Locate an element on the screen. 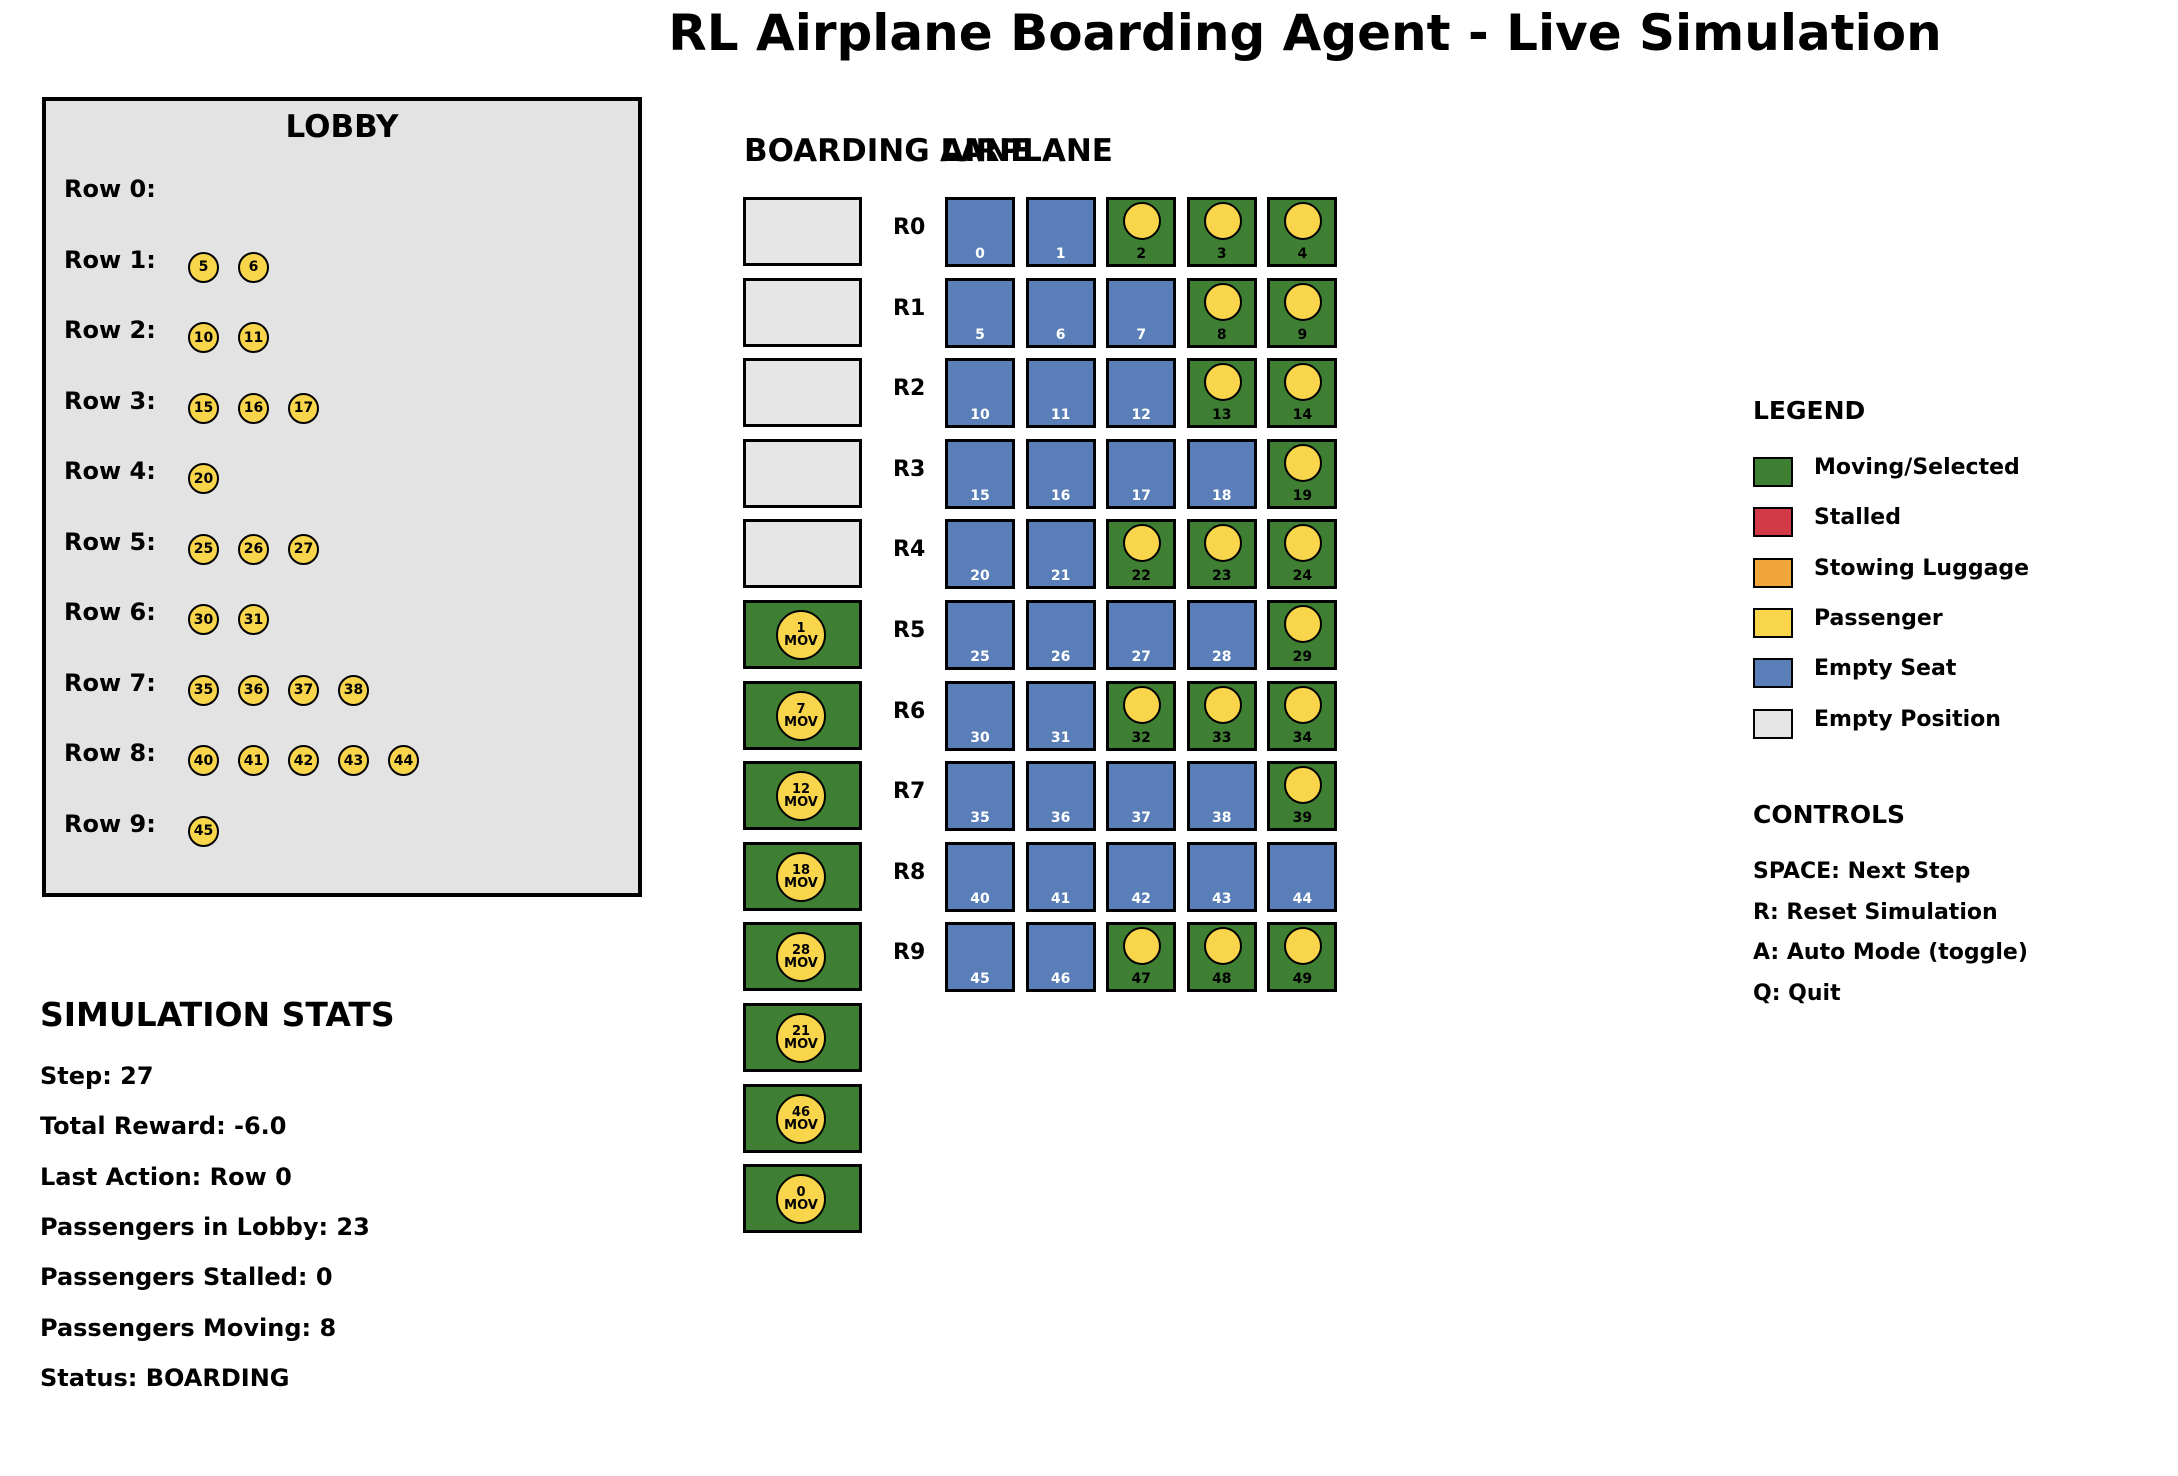 This screenshot has width=2178, height=1476. lobby-passenger: 38 is located at coordinates (353, 690).